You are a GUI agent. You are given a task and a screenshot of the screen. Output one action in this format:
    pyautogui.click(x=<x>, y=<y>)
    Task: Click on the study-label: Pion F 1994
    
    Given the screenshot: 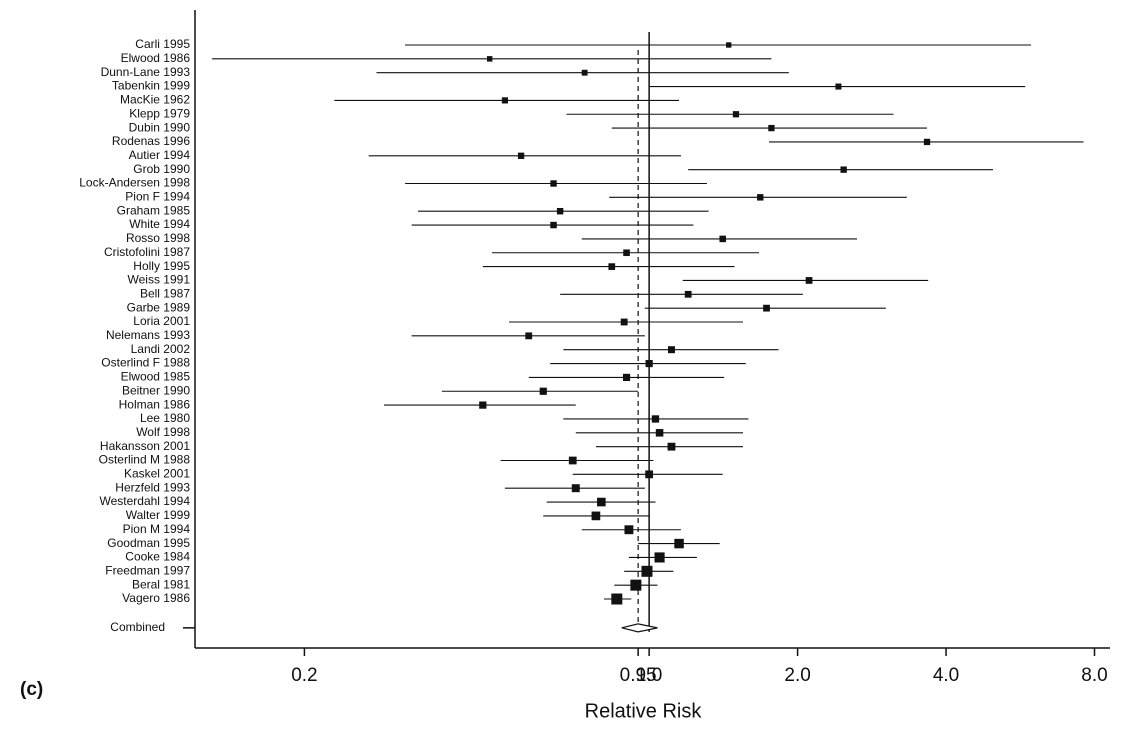 What is the action you would take?
    pyautogui.click(x=157, y=197)
    